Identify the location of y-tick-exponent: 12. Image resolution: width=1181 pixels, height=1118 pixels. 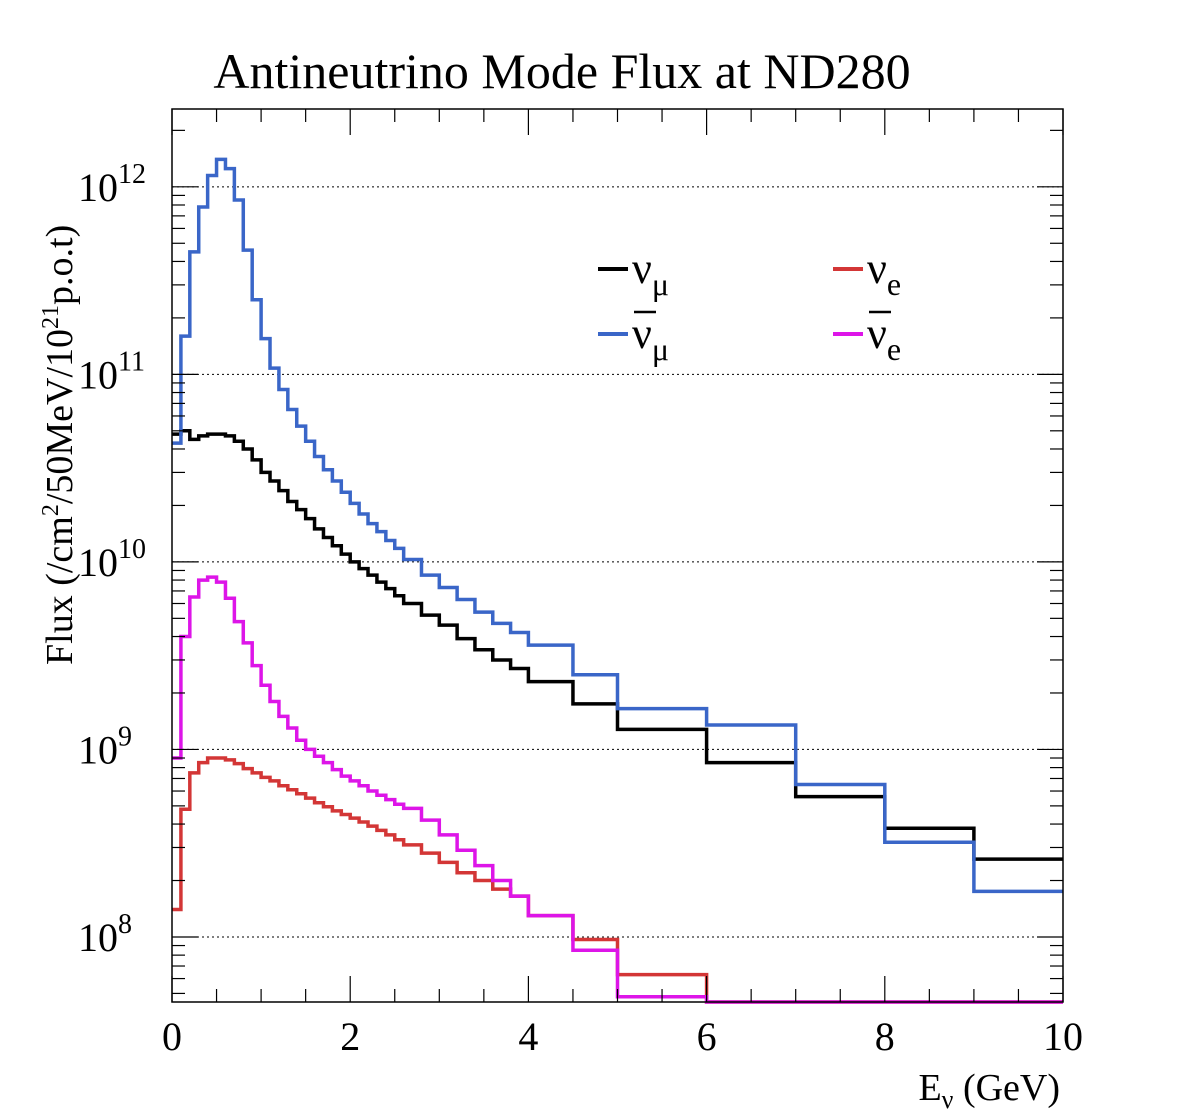
(132, 174).